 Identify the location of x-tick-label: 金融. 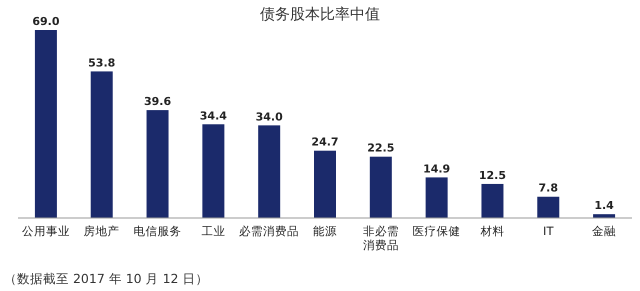
(604, 231).